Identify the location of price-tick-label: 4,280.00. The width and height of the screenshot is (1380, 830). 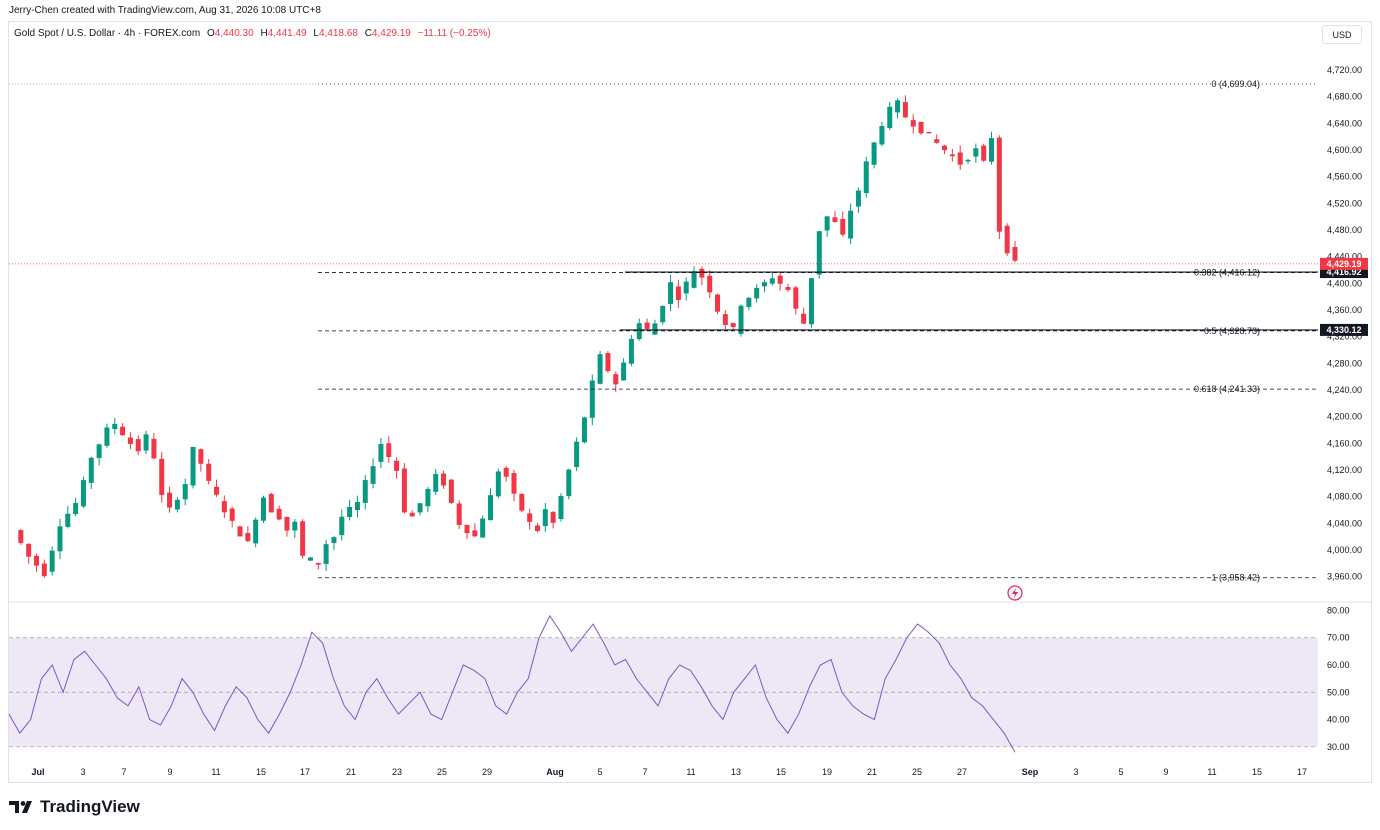
(1344, 363).